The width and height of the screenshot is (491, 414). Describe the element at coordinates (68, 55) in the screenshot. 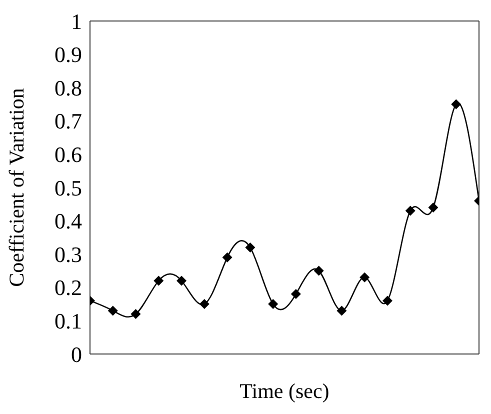

I see `y-tick-label: 0.9` at that location.